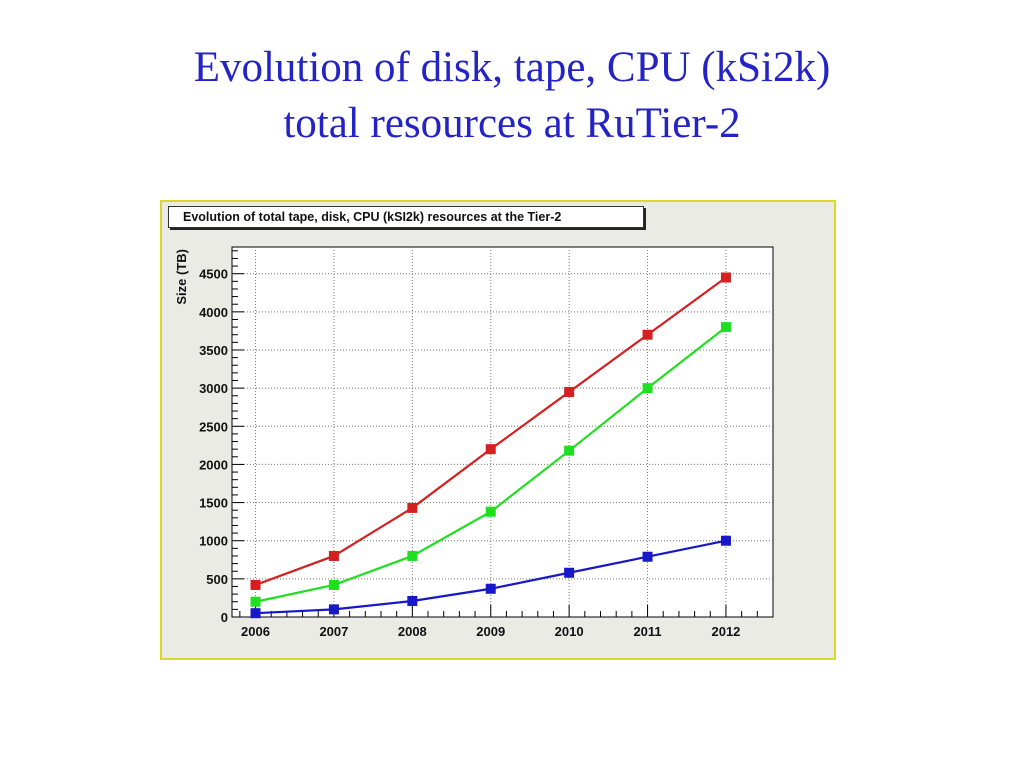 The image size is (1024, 768). I want to click on slide-title-line-1: Evolution of disk, tape, CPU (kSi2k), so click(512, 67).